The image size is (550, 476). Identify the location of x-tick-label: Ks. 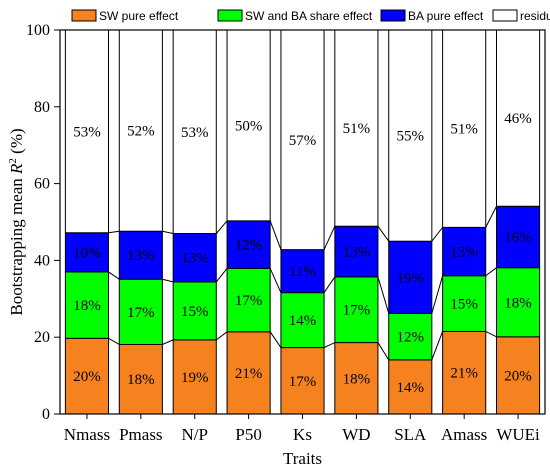
(302, 434).